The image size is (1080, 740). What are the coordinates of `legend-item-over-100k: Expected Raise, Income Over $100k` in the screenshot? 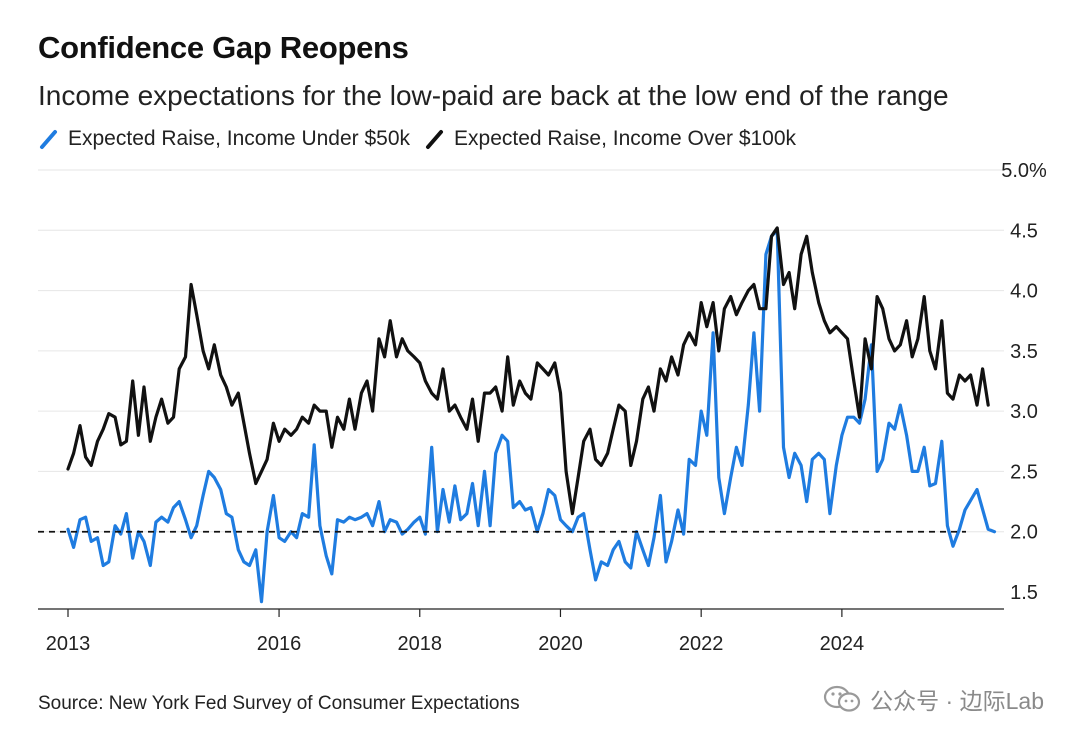 It's located at (610, 139).